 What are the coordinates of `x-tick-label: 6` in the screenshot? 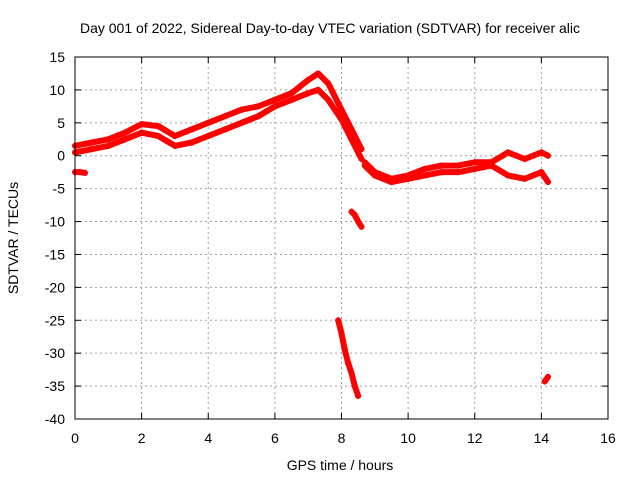 It's located at (275, 438).